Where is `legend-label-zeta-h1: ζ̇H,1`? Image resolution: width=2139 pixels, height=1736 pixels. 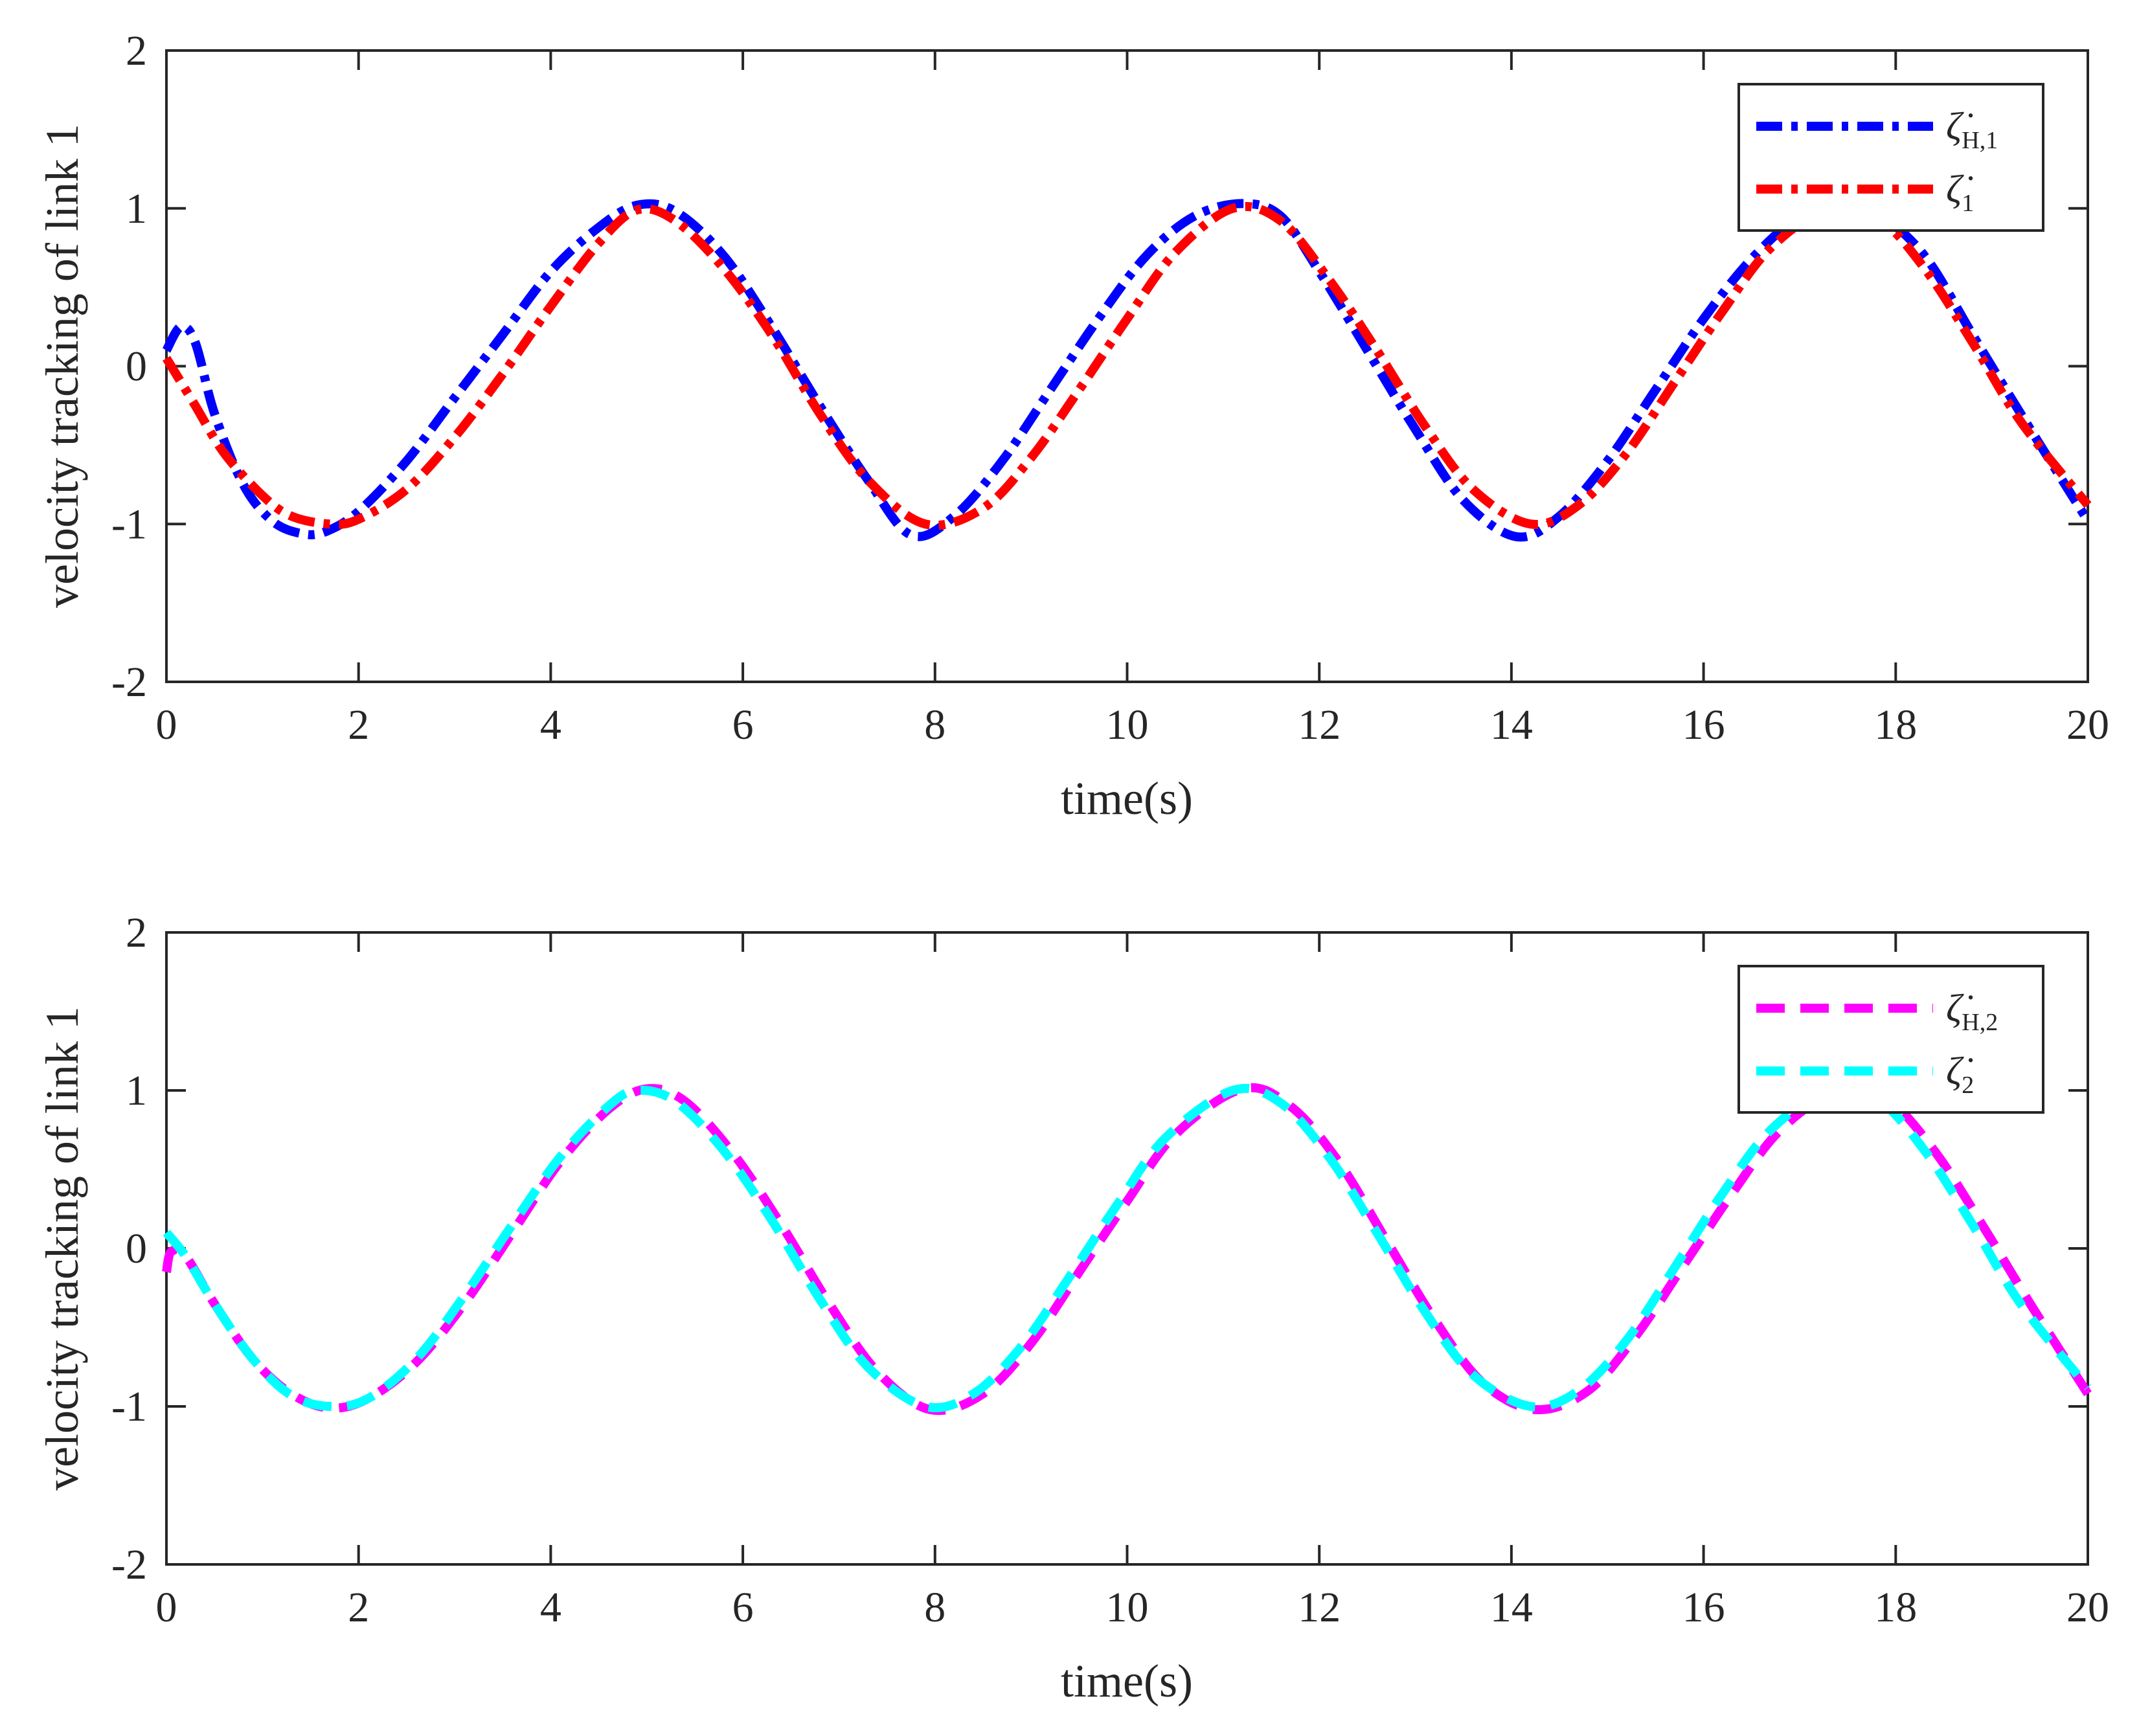 legend-label-zeta-h1: ζ̇H,1 is located at coordinates (1972, 129).